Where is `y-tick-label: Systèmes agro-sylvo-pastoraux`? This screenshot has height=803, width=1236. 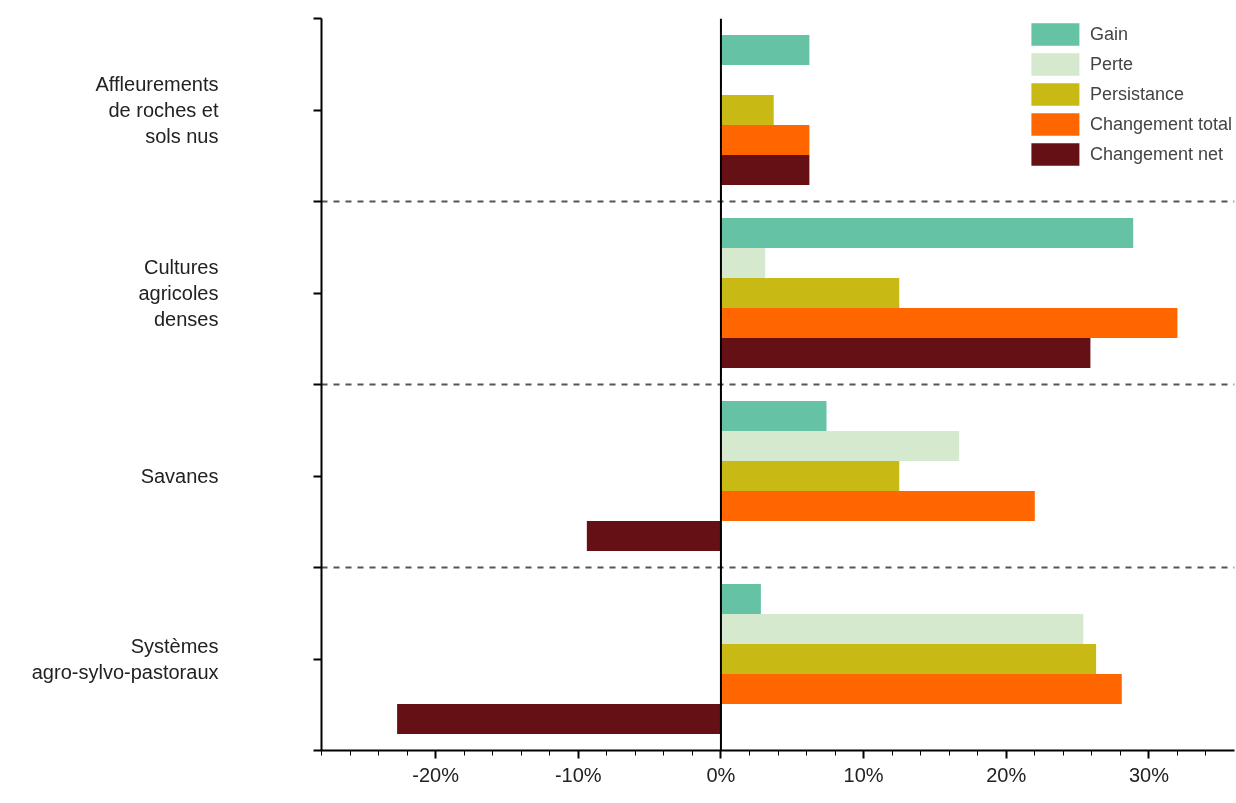 y-tick-label: Systèmes agro-sylvo-pastoraux is located at coordinates (125, 659).